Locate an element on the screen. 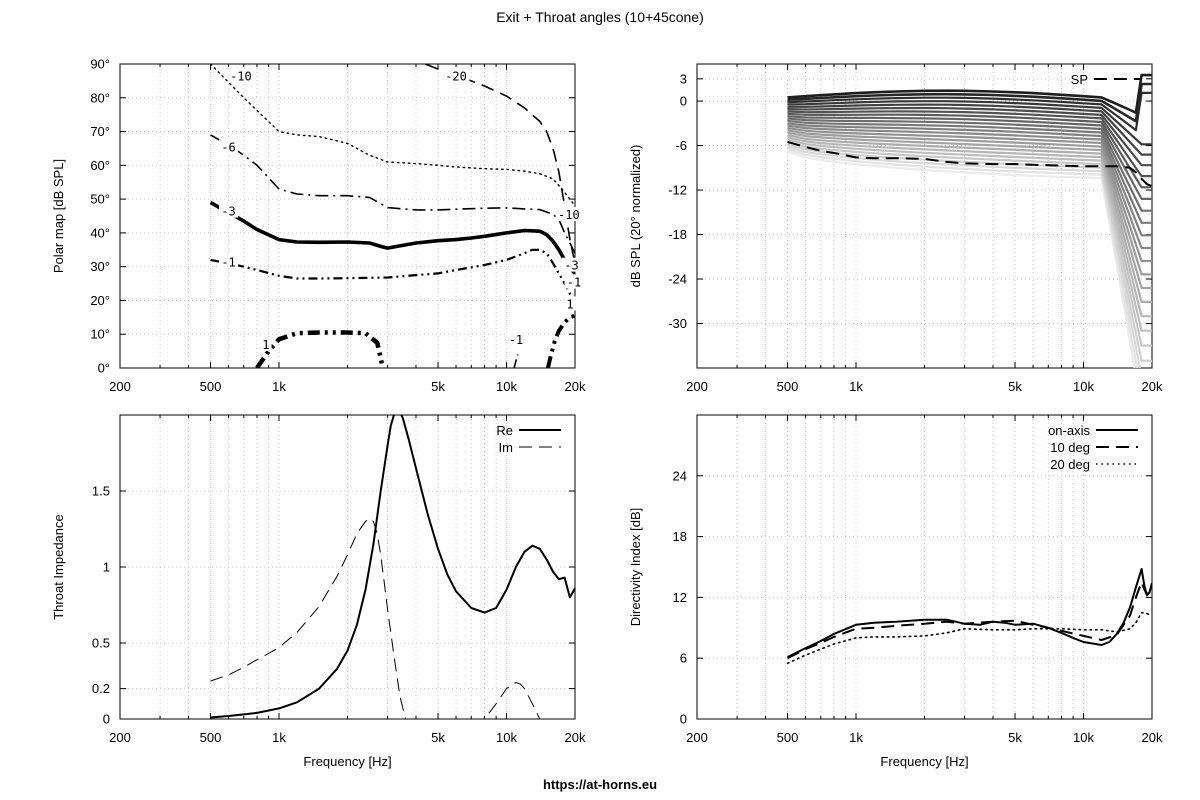 The height and width of the screenshot is (800, 1200). polar-grid is located at coordinates (347, 216).